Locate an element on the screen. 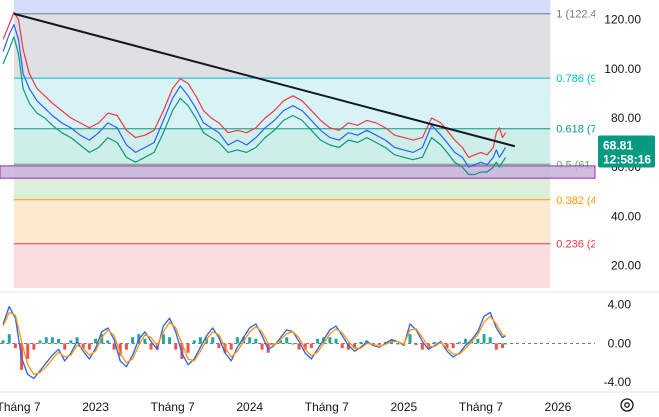 This screenshot has width=659, height=417. price-tick-label: 120.00 is located at coordinates (622, 20).